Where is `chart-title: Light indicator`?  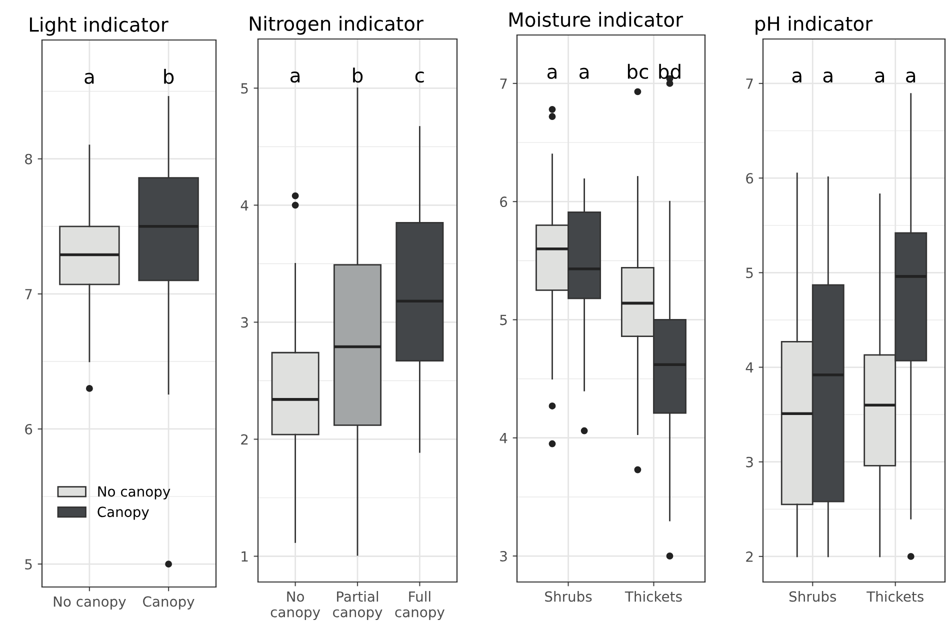 chart-title: Light indicator is located at coordinates (99, 26).